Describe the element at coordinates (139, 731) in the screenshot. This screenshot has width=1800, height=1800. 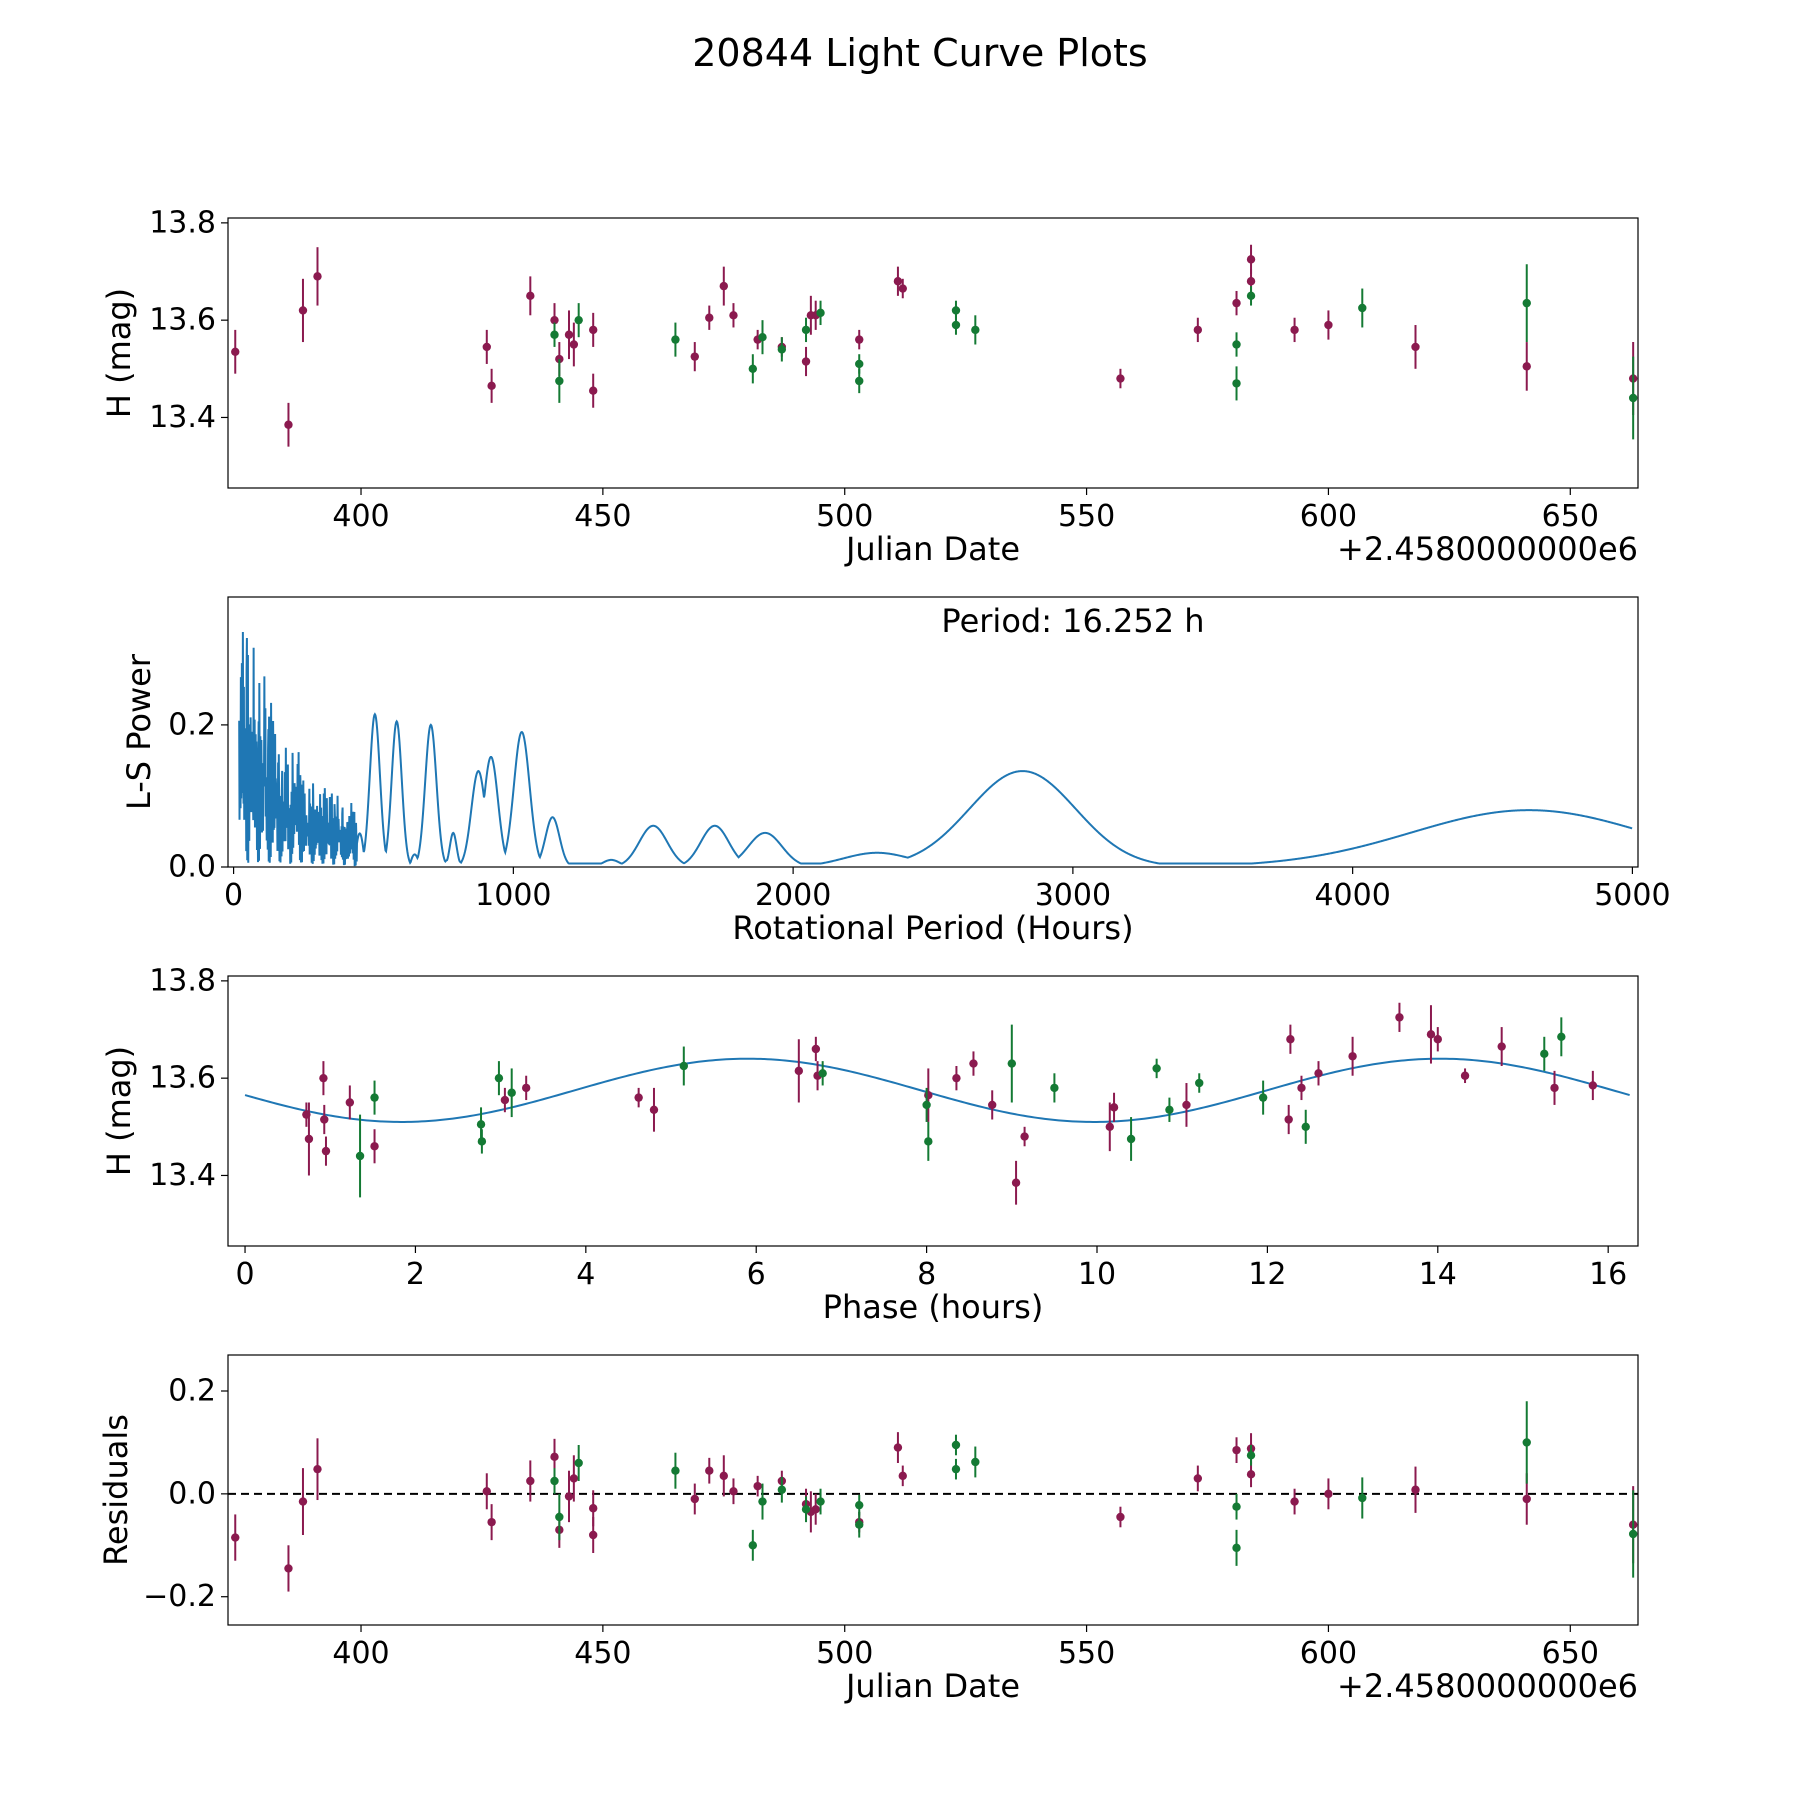
I see `periodogram-ylabel: L-S Power` at that location.